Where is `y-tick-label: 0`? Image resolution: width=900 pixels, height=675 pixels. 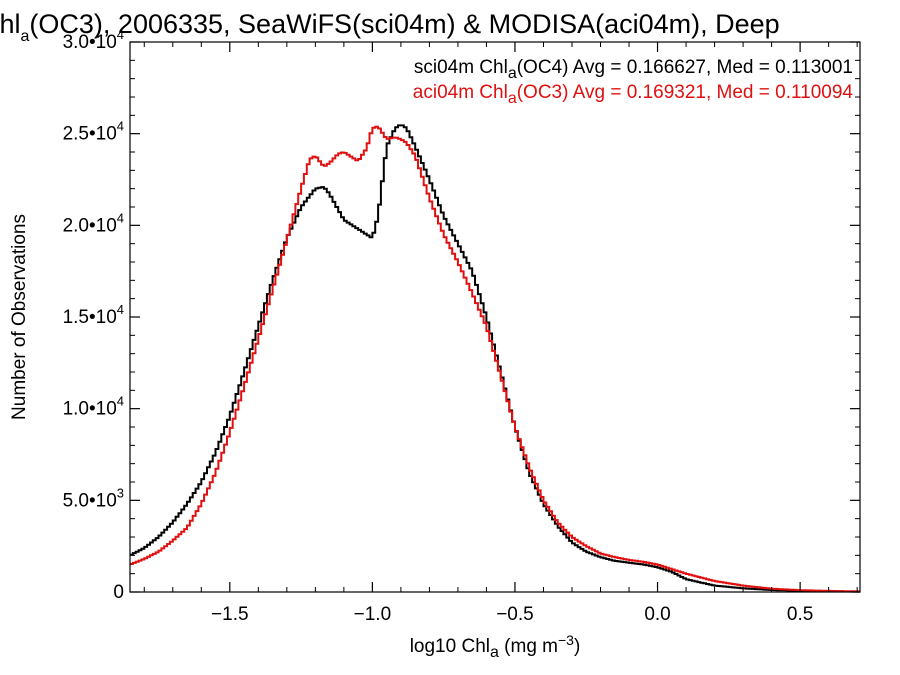 y-tick-label: 0 is located at coordinates (118, 592).